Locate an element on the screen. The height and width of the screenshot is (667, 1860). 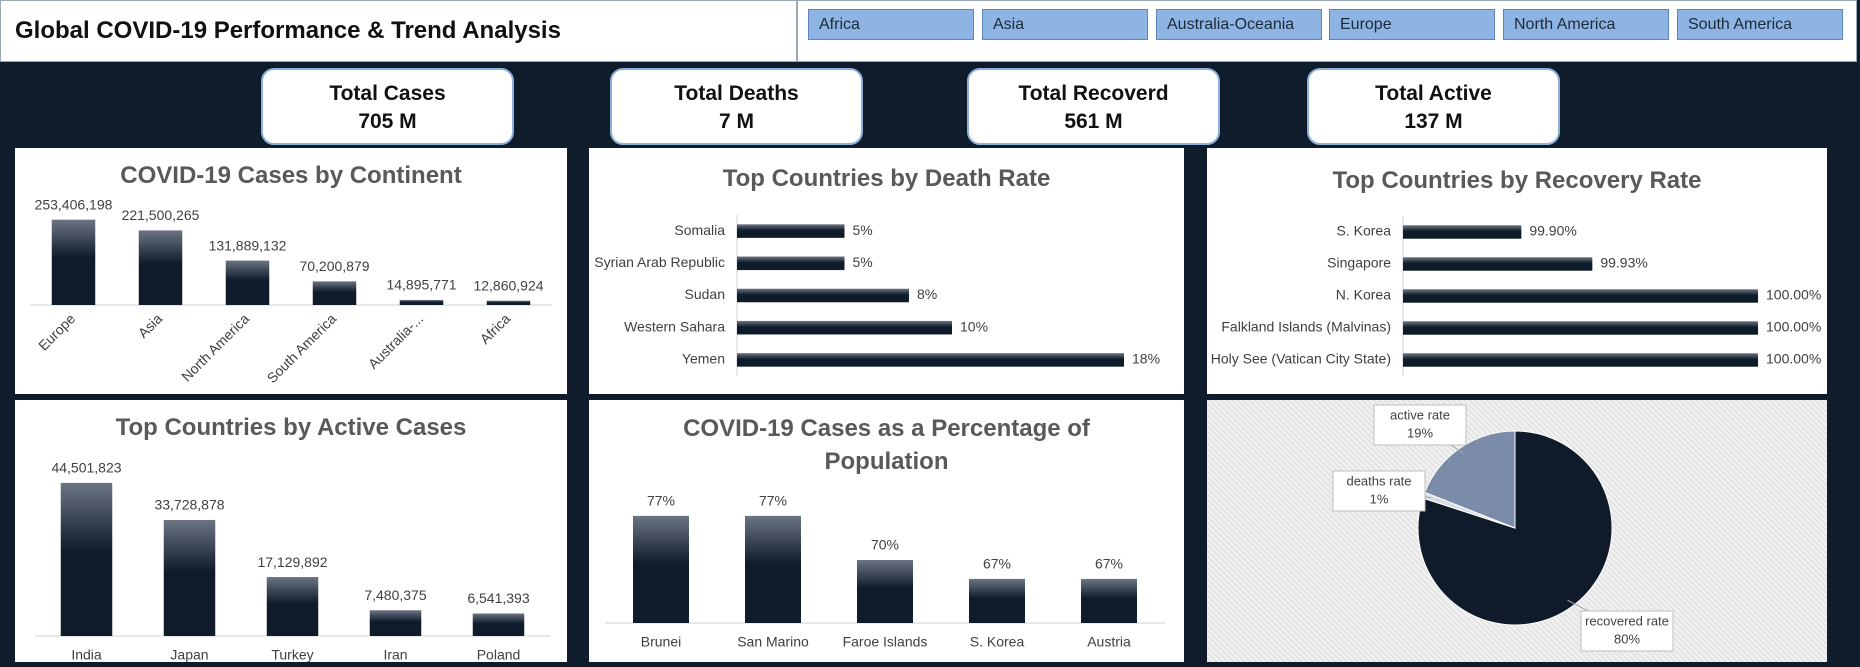
data-label: 44,501,823 is located at coordinates (86, 468).